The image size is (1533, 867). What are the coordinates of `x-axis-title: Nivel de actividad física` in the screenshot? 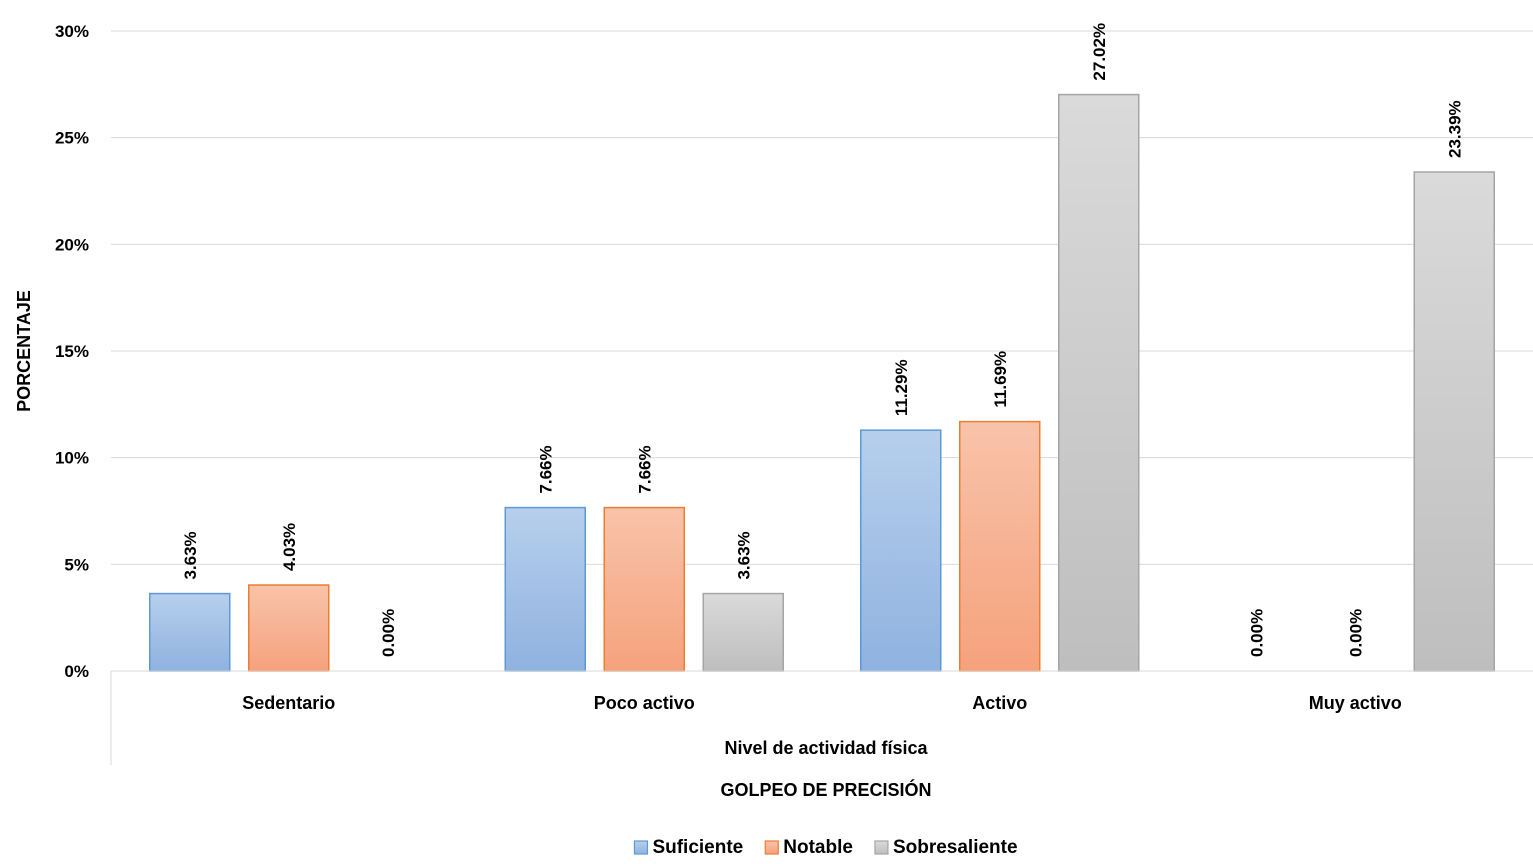 It's located at (826, 748).